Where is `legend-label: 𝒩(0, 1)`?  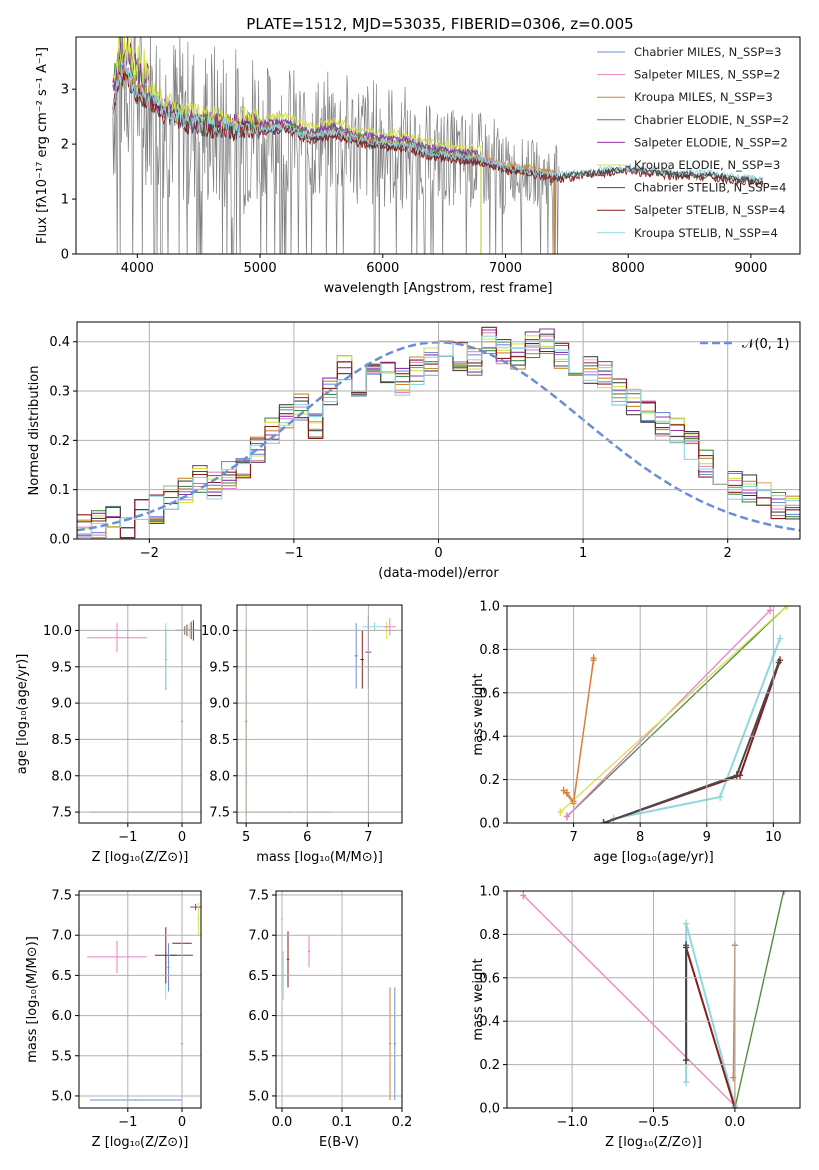 legend-label: 𝒩(0, 1) is located at coordinates (765, 344).